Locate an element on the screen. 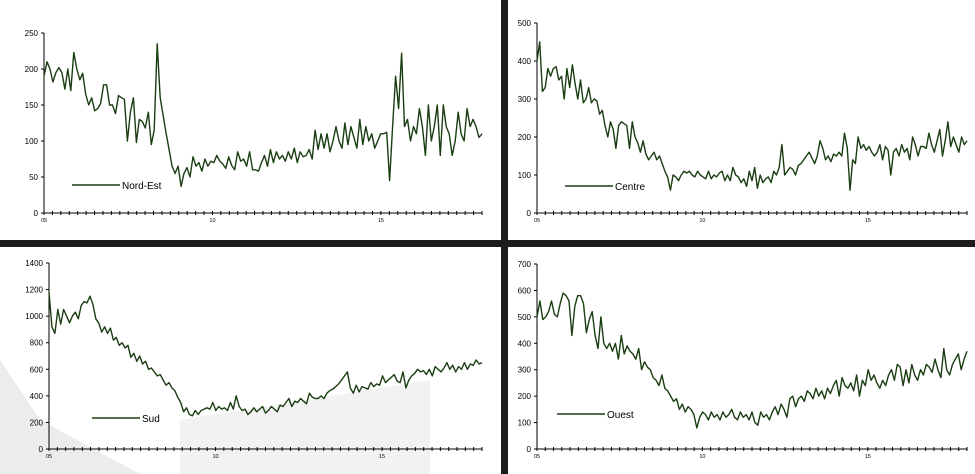 Image resolution: width=975 pixels, height=474 pixels. legend-label: Nord-Est is located at coordinates (142, 186).